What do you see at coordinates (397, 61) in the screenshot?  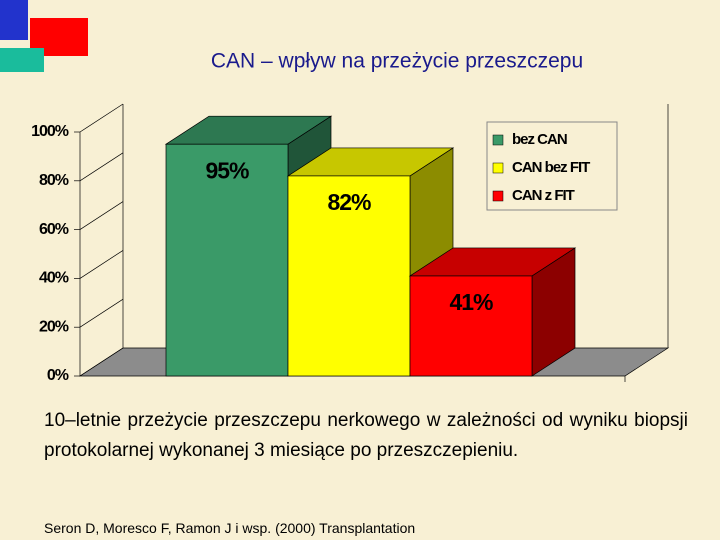 I see `chart-title: CAN – wpływ na przeżycie przeszczepu` at bounding box center [397, 61].